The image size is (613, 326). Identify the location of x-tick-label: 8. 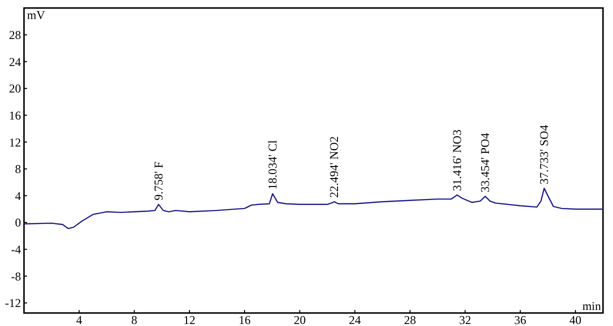
(134, 319).